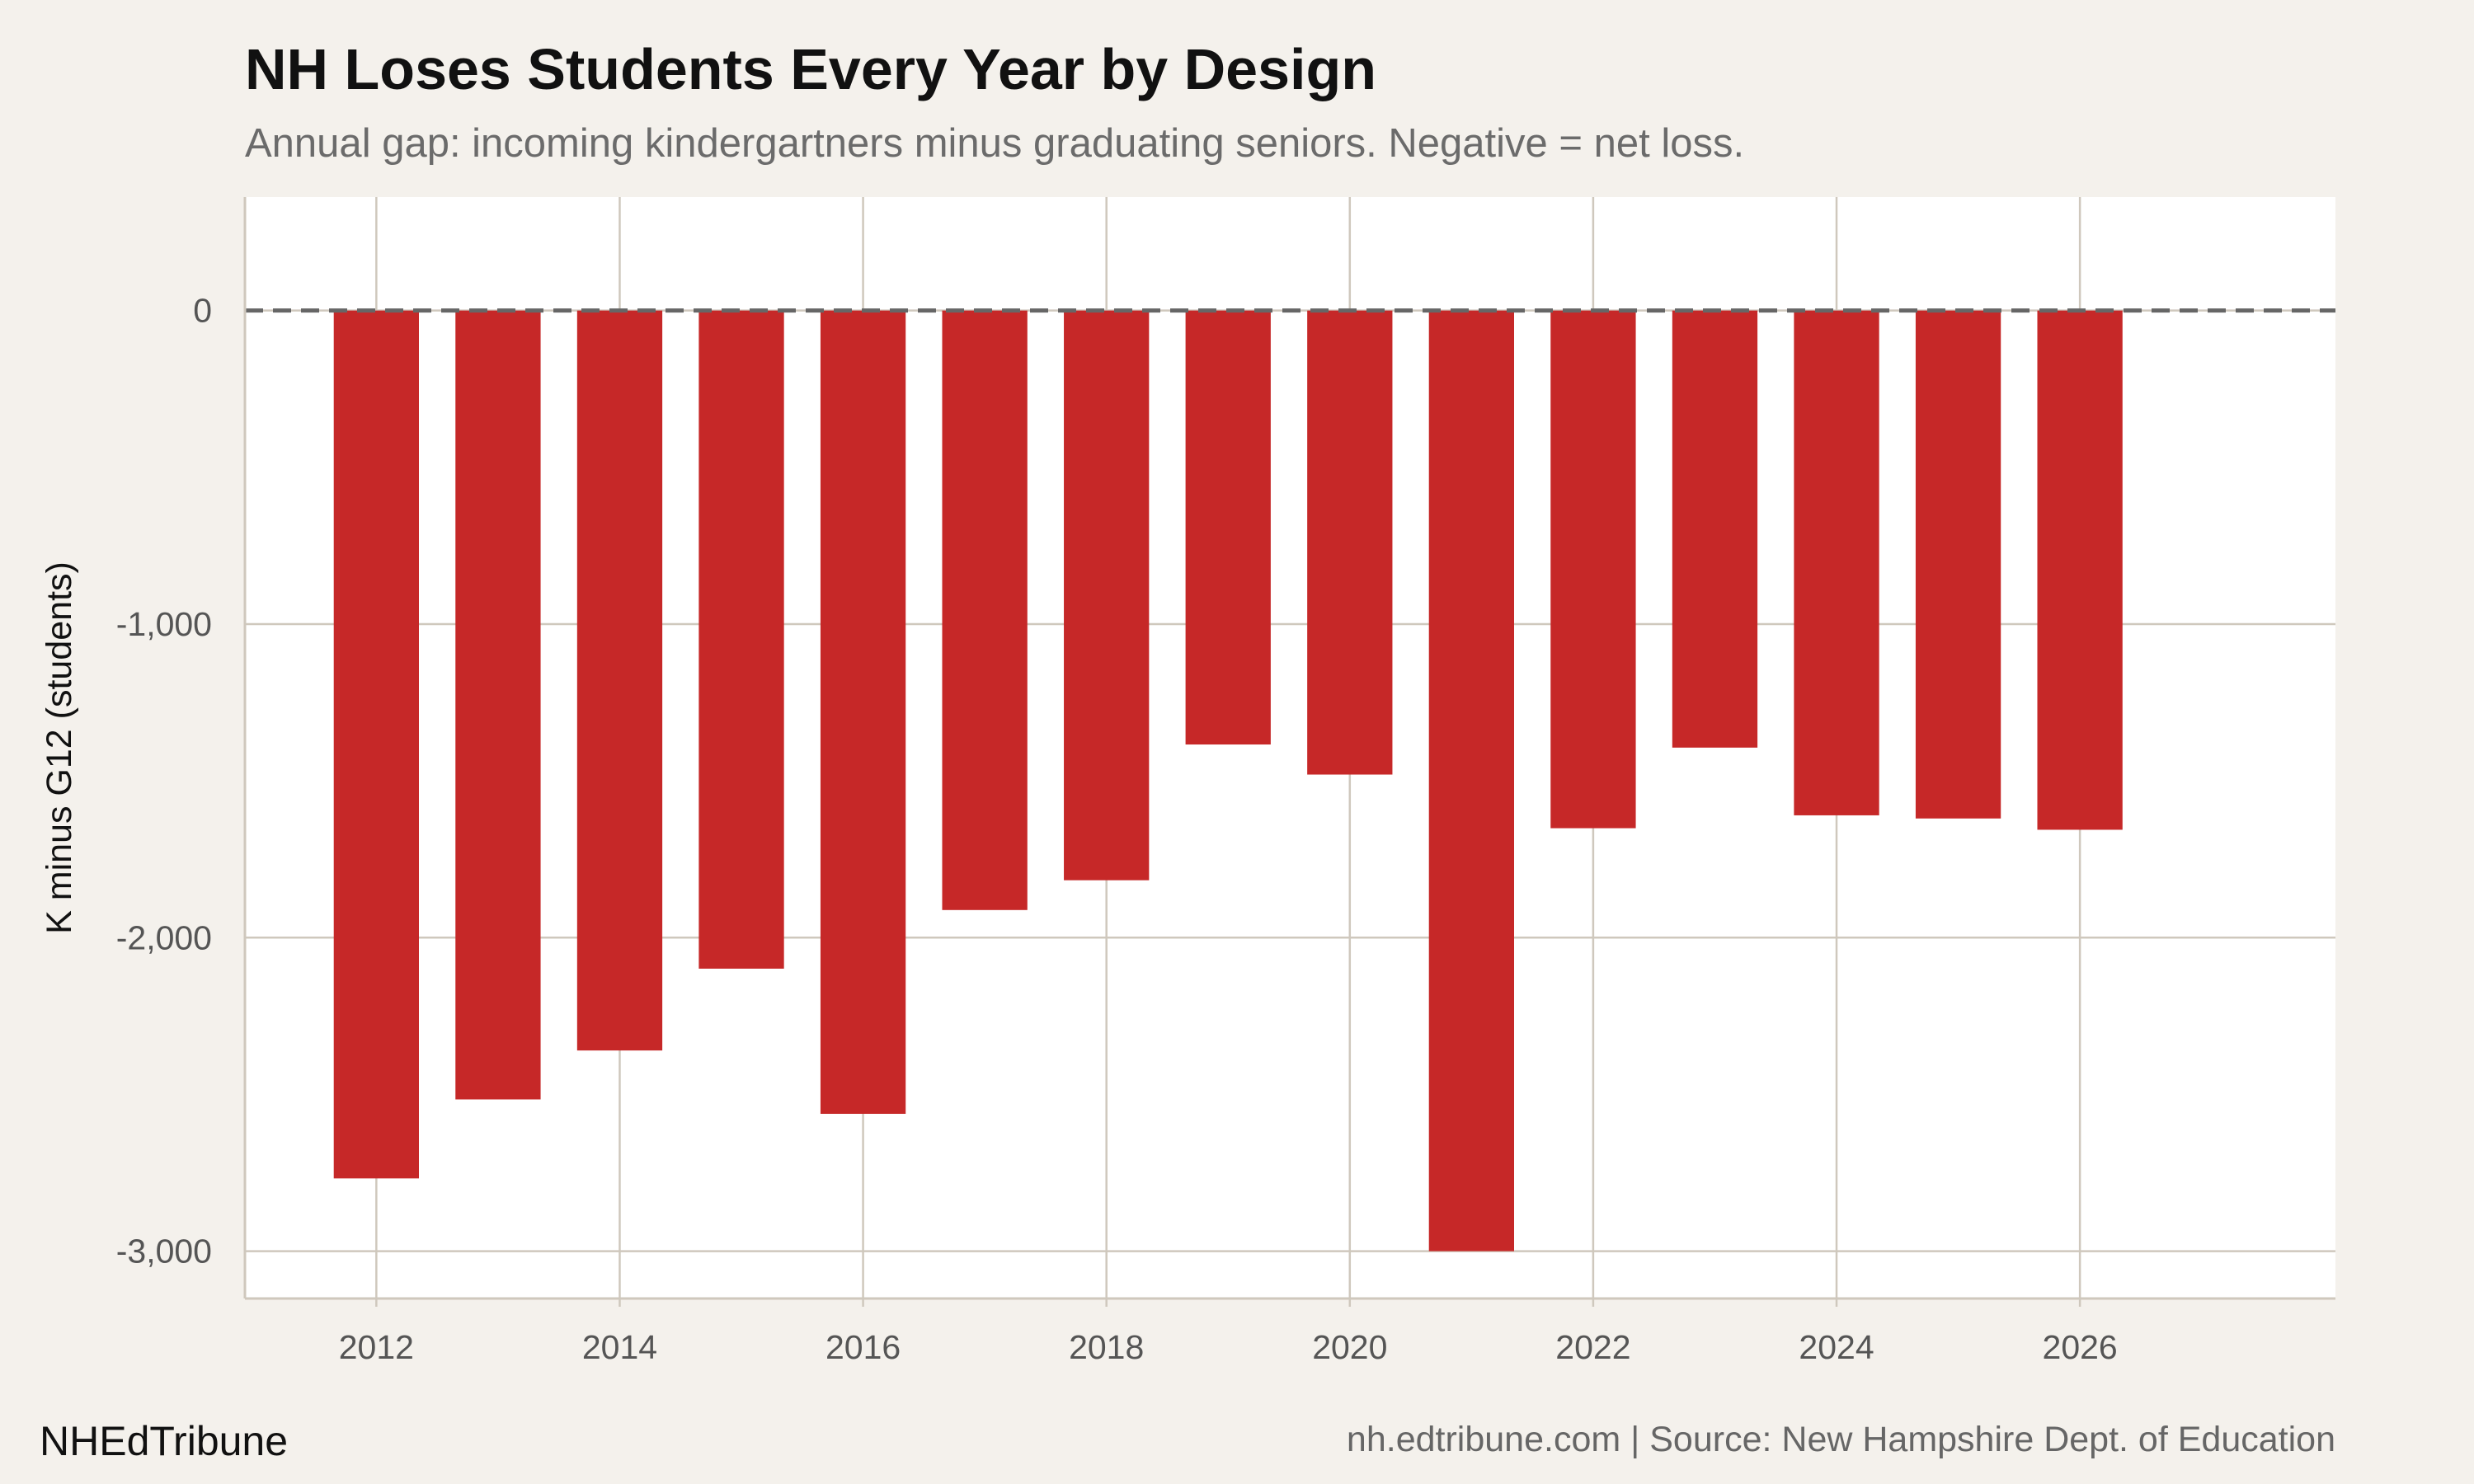 This screenshot has height=1484, width=2474. I want to click on bar-2017, so click(985, 610).